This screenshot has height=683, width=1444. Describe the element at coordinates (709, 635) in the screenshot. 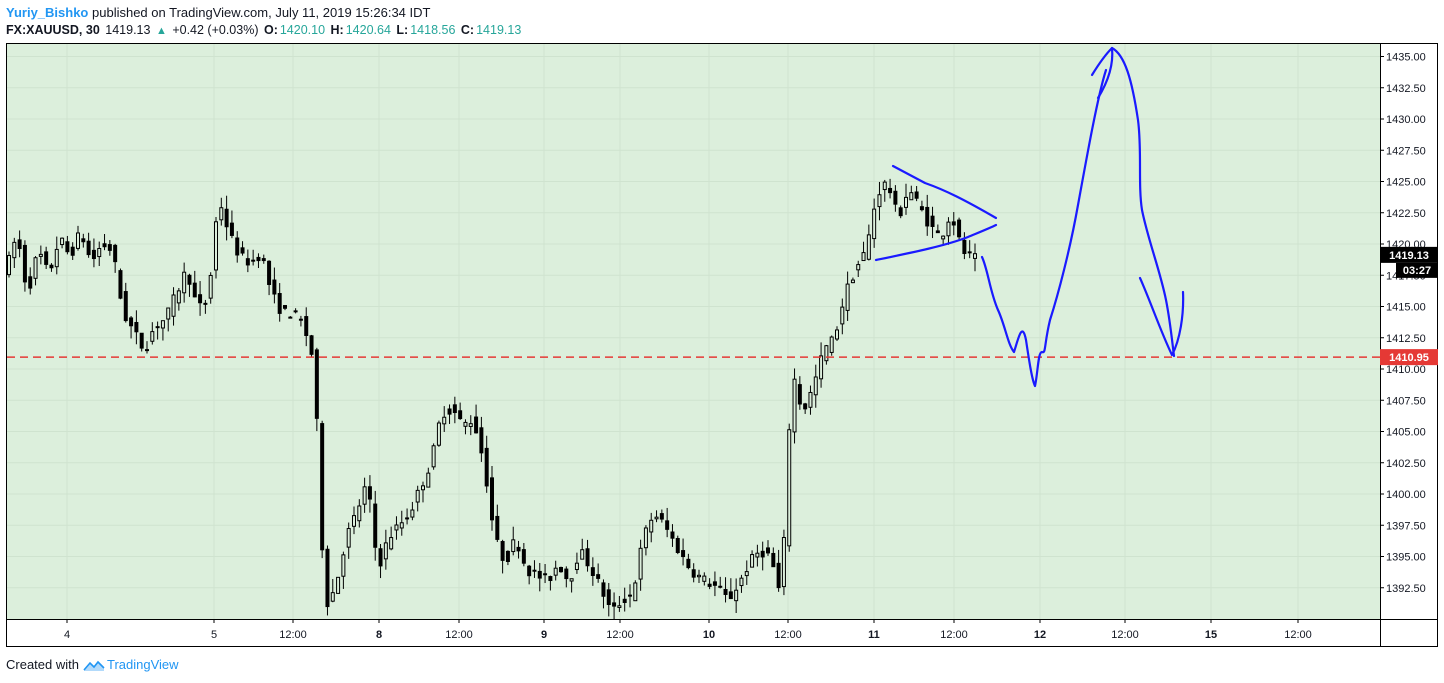

I see `time-tick-label: 10` at that location.